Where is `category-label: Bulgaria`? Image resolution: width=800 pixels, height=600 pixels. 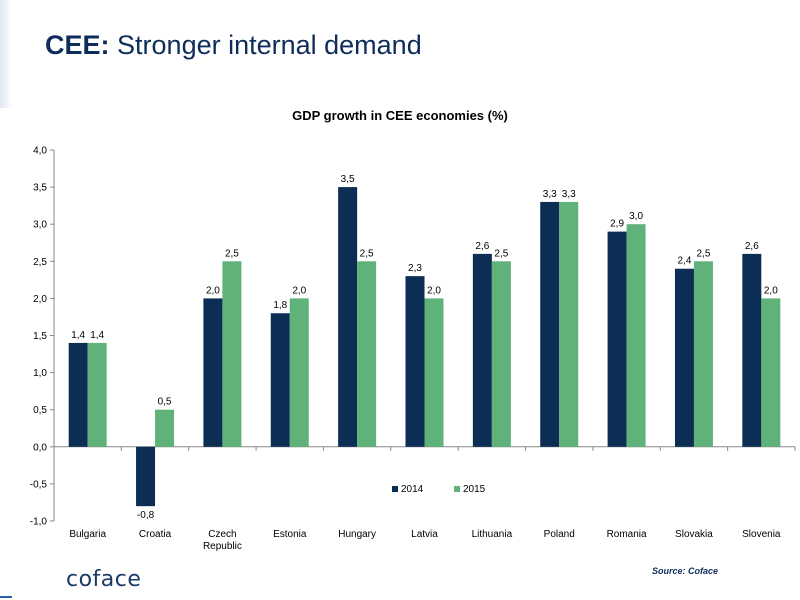 category-label: Bulgaria is located at coordinates (87, 534).